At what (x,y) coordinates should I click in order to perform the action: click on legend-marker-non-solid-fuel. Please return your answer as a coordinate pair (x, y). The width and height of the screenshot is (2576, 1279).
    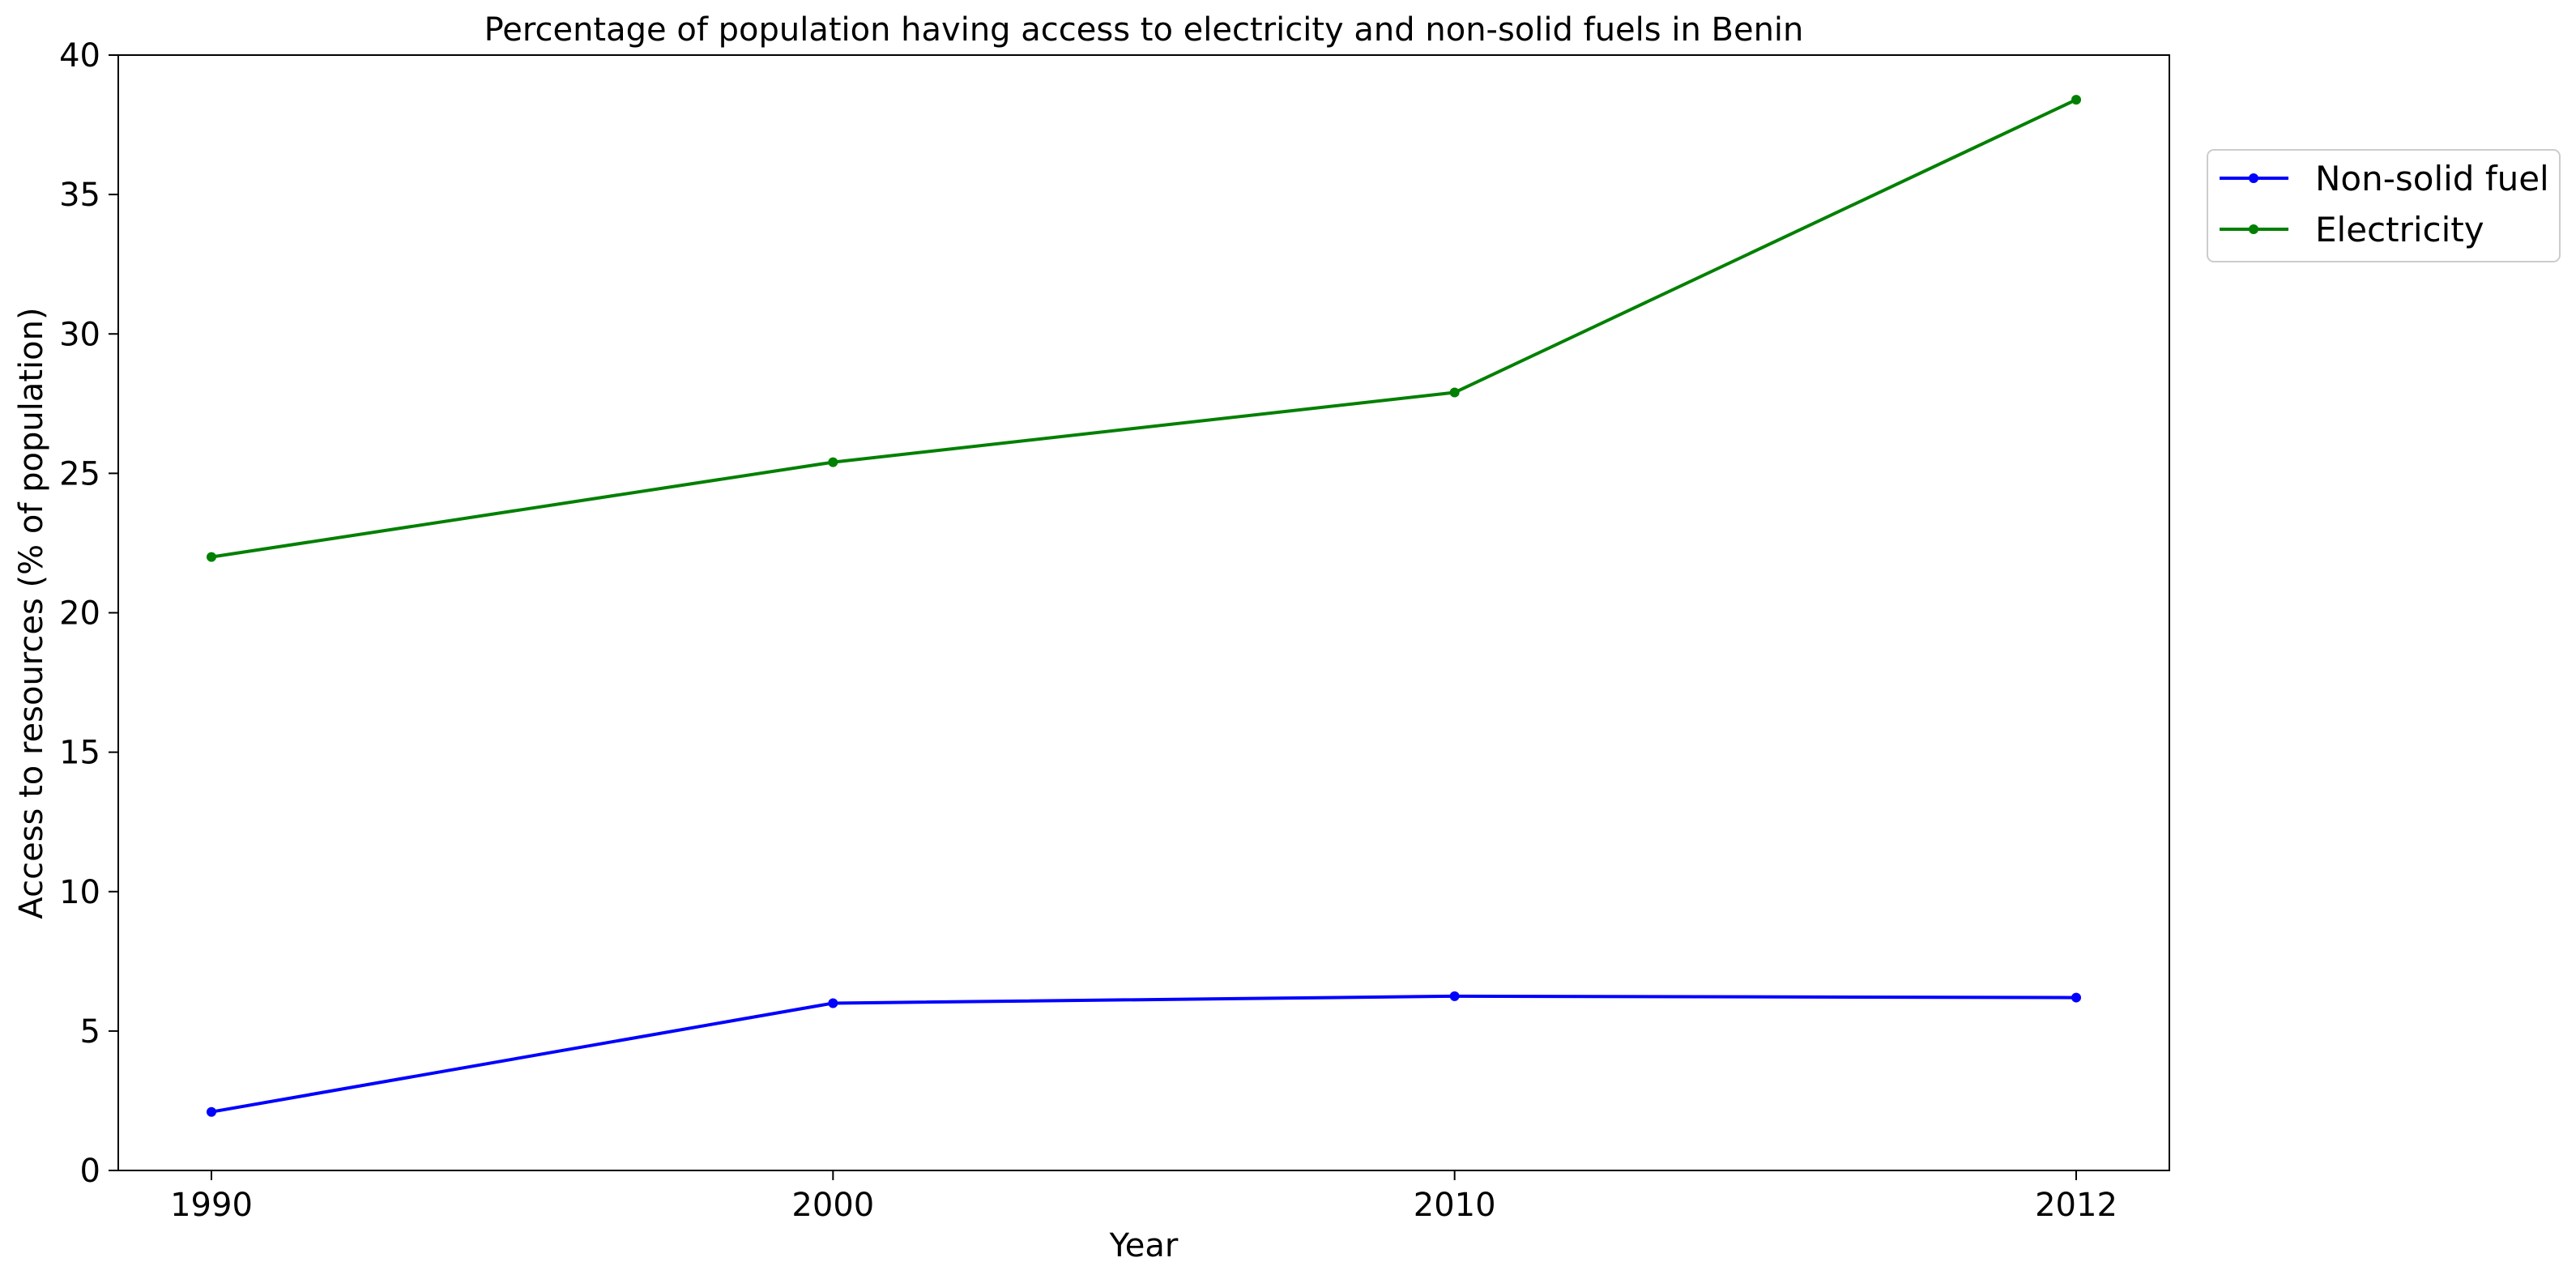
    Looking at the image, I should click on (2253, 178).